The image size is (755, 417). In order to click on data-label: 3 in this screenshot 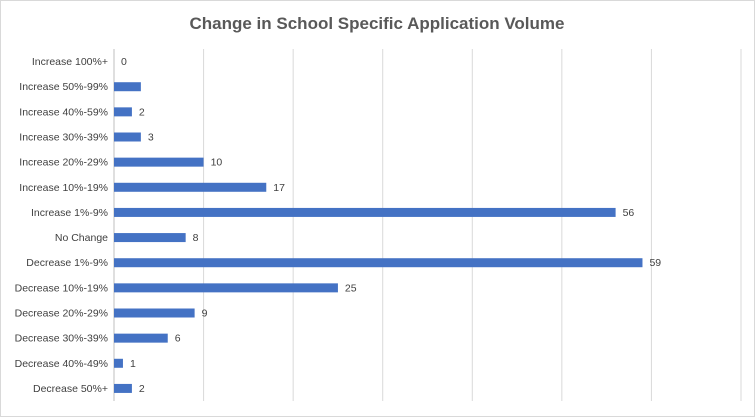, I will do `click(151, 138)`.